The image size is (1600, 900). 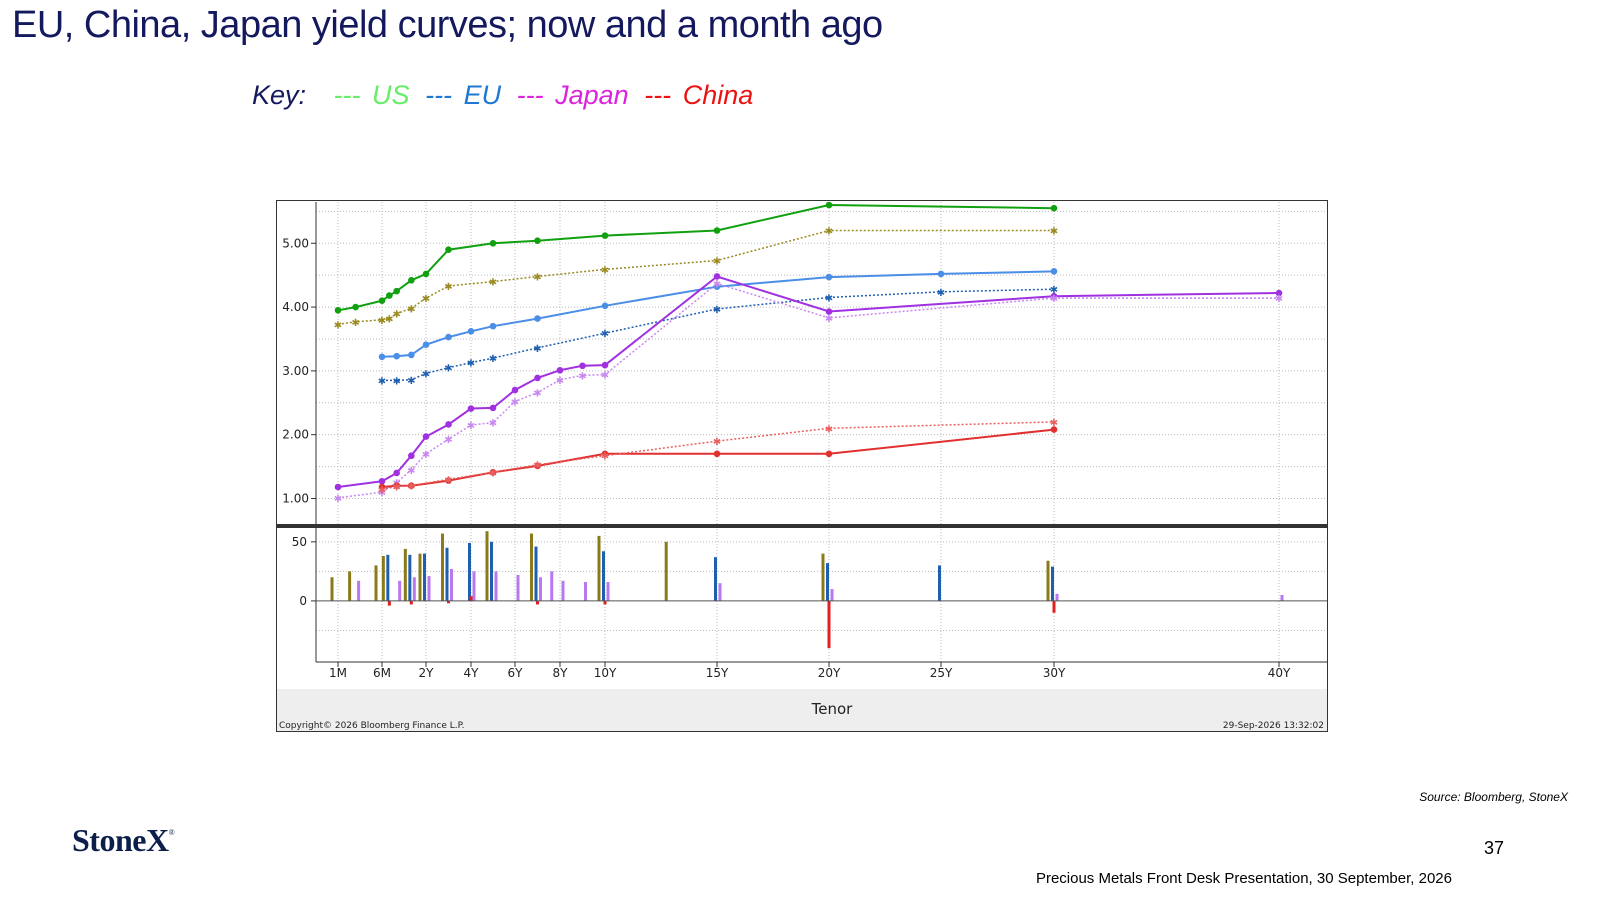 What do you see at coordinates (592, 95) in the screenshot?
I see `key-name-japan: Japan` at bounding box center [592, 95].